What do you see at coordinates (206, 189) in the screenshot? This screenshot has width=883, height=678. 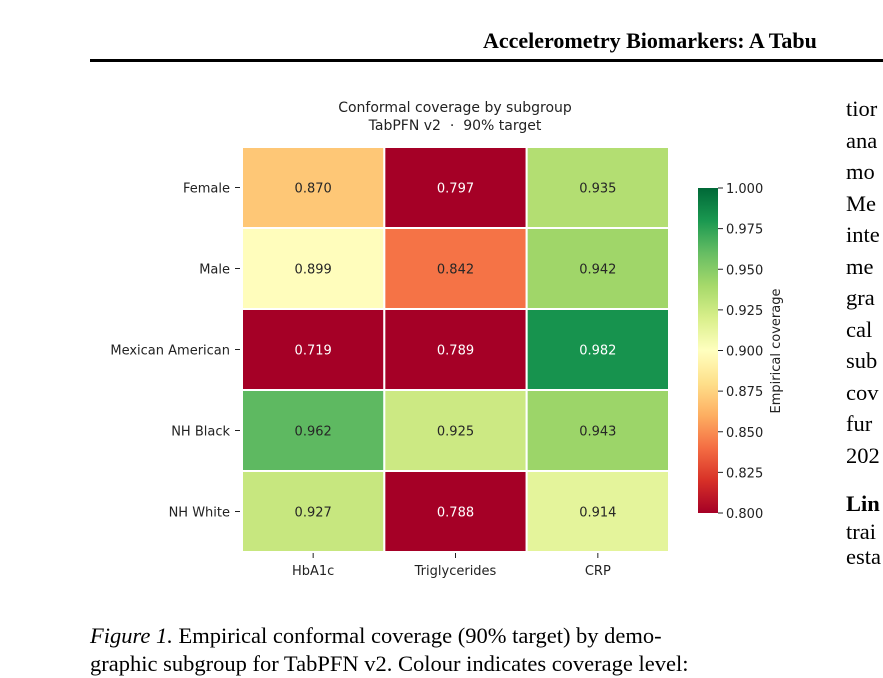 I see `row-label: Female` at bounding box center [206, 189].